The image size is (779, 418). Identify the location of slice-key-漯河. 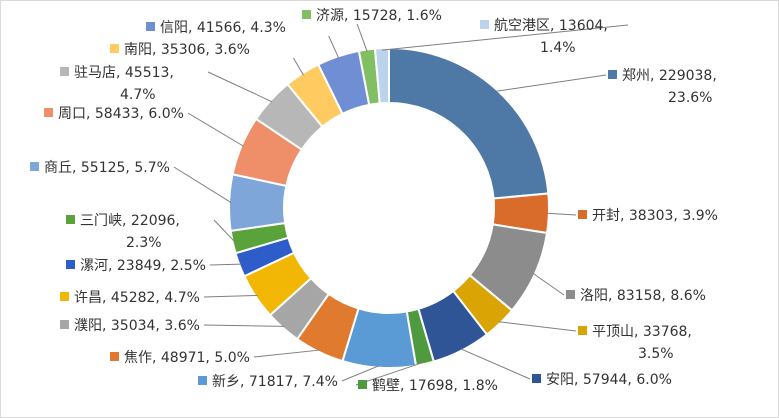
(70, 264).